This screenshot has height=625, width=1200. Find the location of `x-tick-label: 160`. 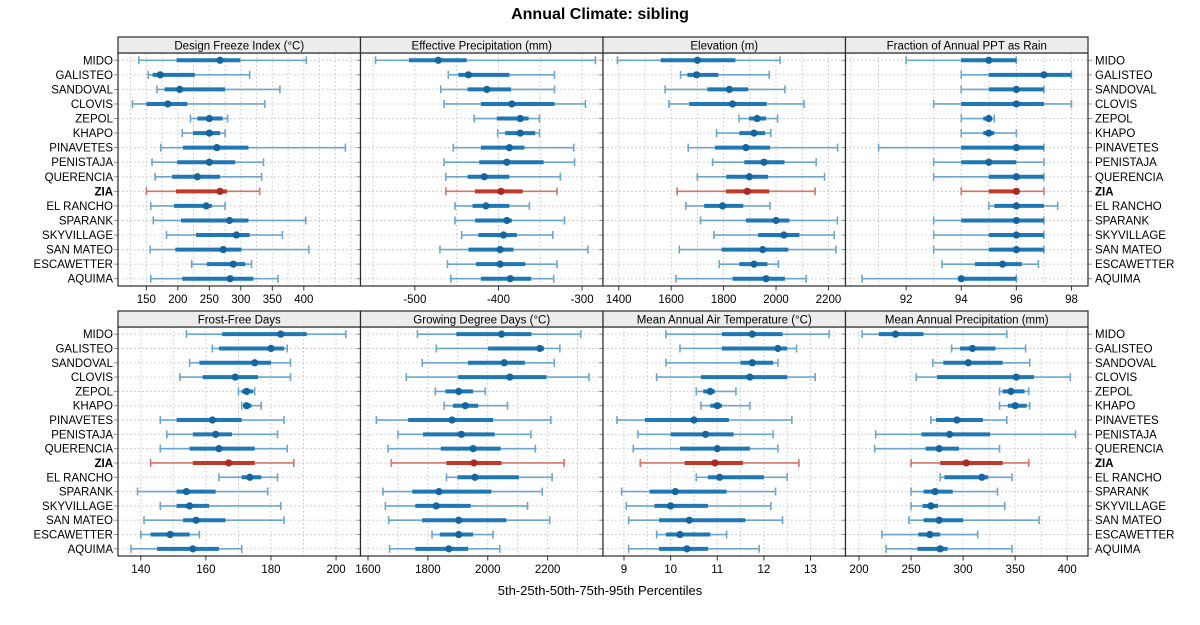

x-tick-label: 160 is located at coordinates (205, 570).